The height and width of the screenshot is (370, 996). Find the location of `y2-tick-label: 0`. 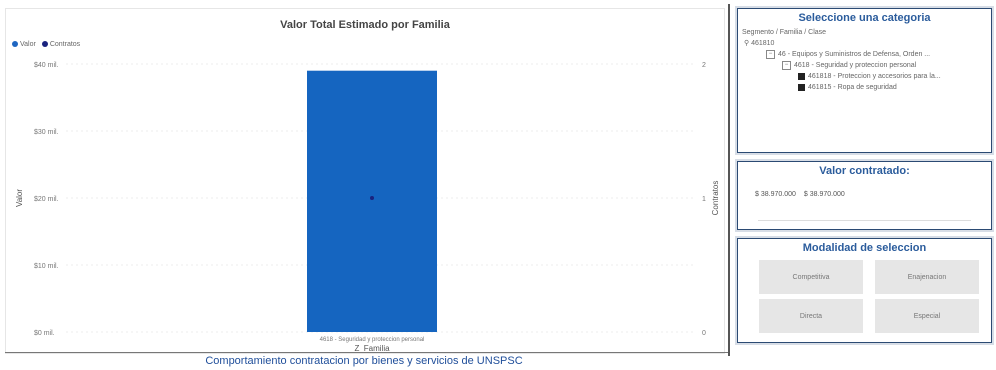

y2-tick-label: 0 is located at coordinates (704, 333).